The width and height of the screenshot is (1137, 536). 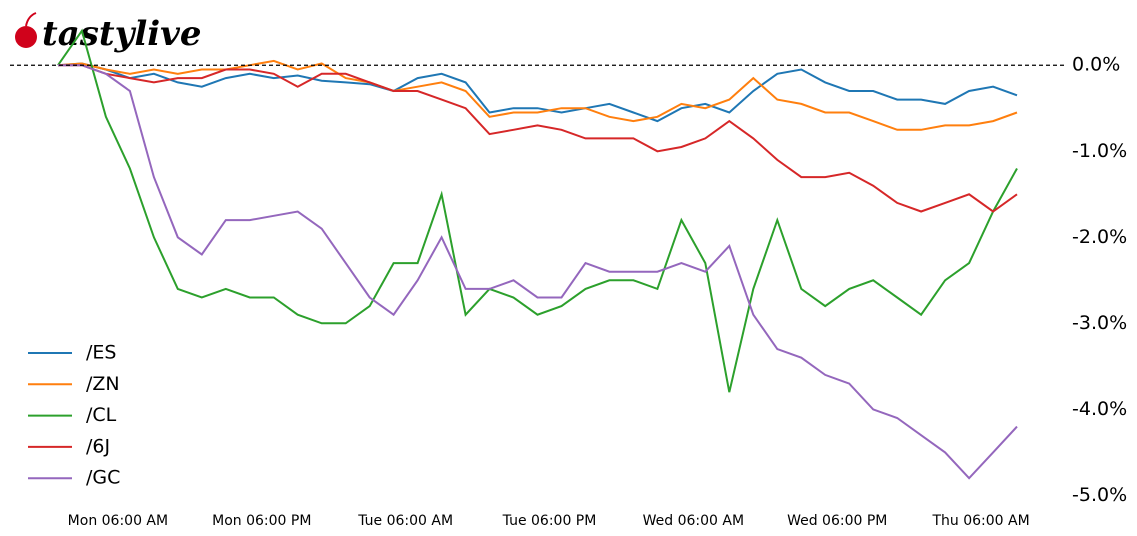 What do you see at coordinates (1099, 151) in the screenshot?
I see `y-tick-label: -1.0%` at bounding box center [1099, 151].